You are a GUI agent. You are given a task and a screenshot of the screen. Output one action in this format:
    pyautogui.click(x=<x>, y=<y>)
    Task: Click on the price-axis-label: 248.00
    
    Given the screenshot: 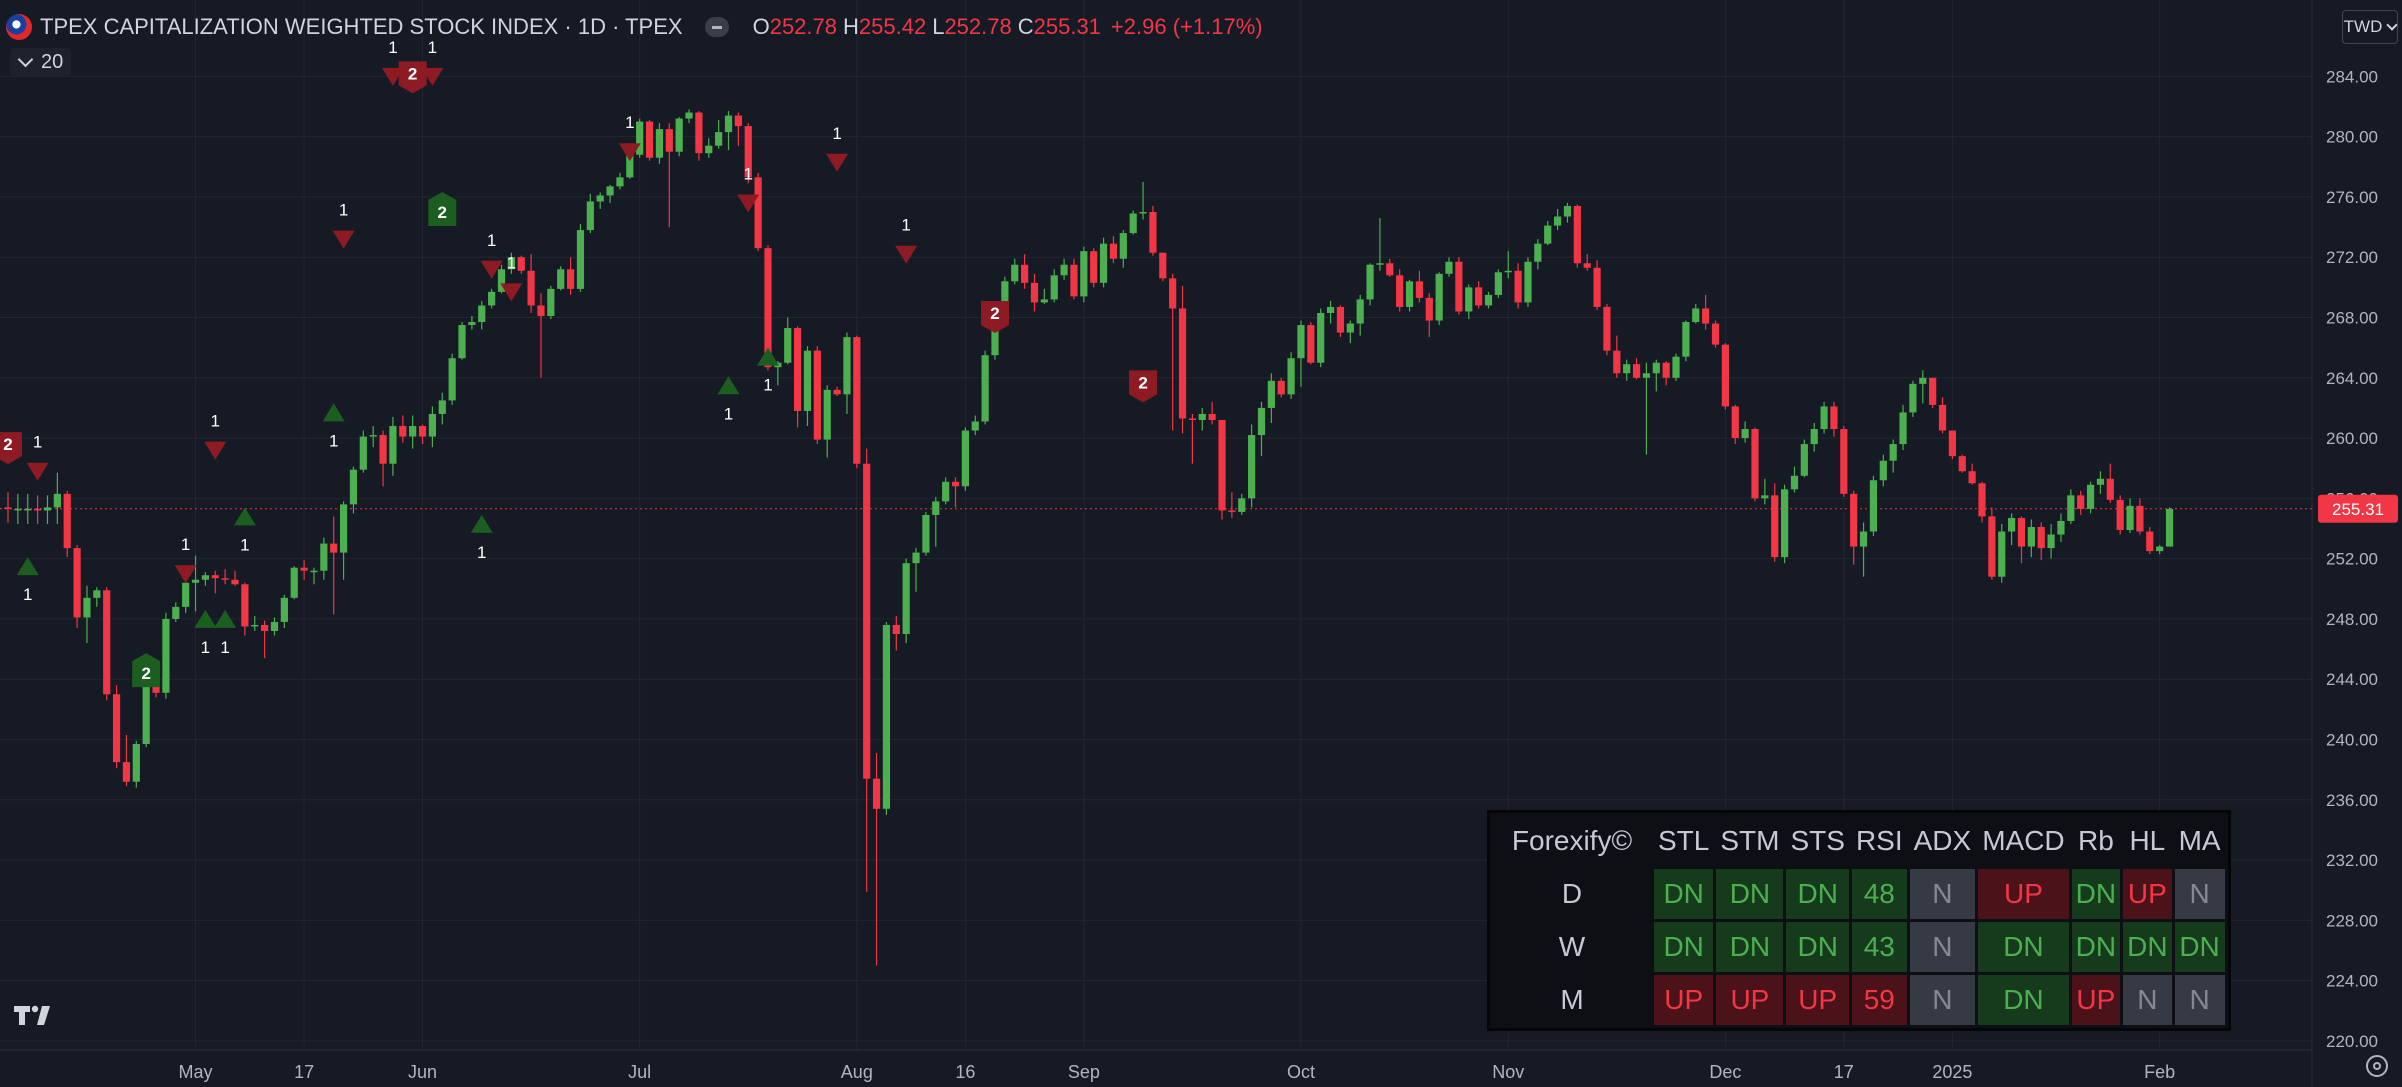 What is the action you would take?
    pyautogui.click(x=2352, y=619)
    